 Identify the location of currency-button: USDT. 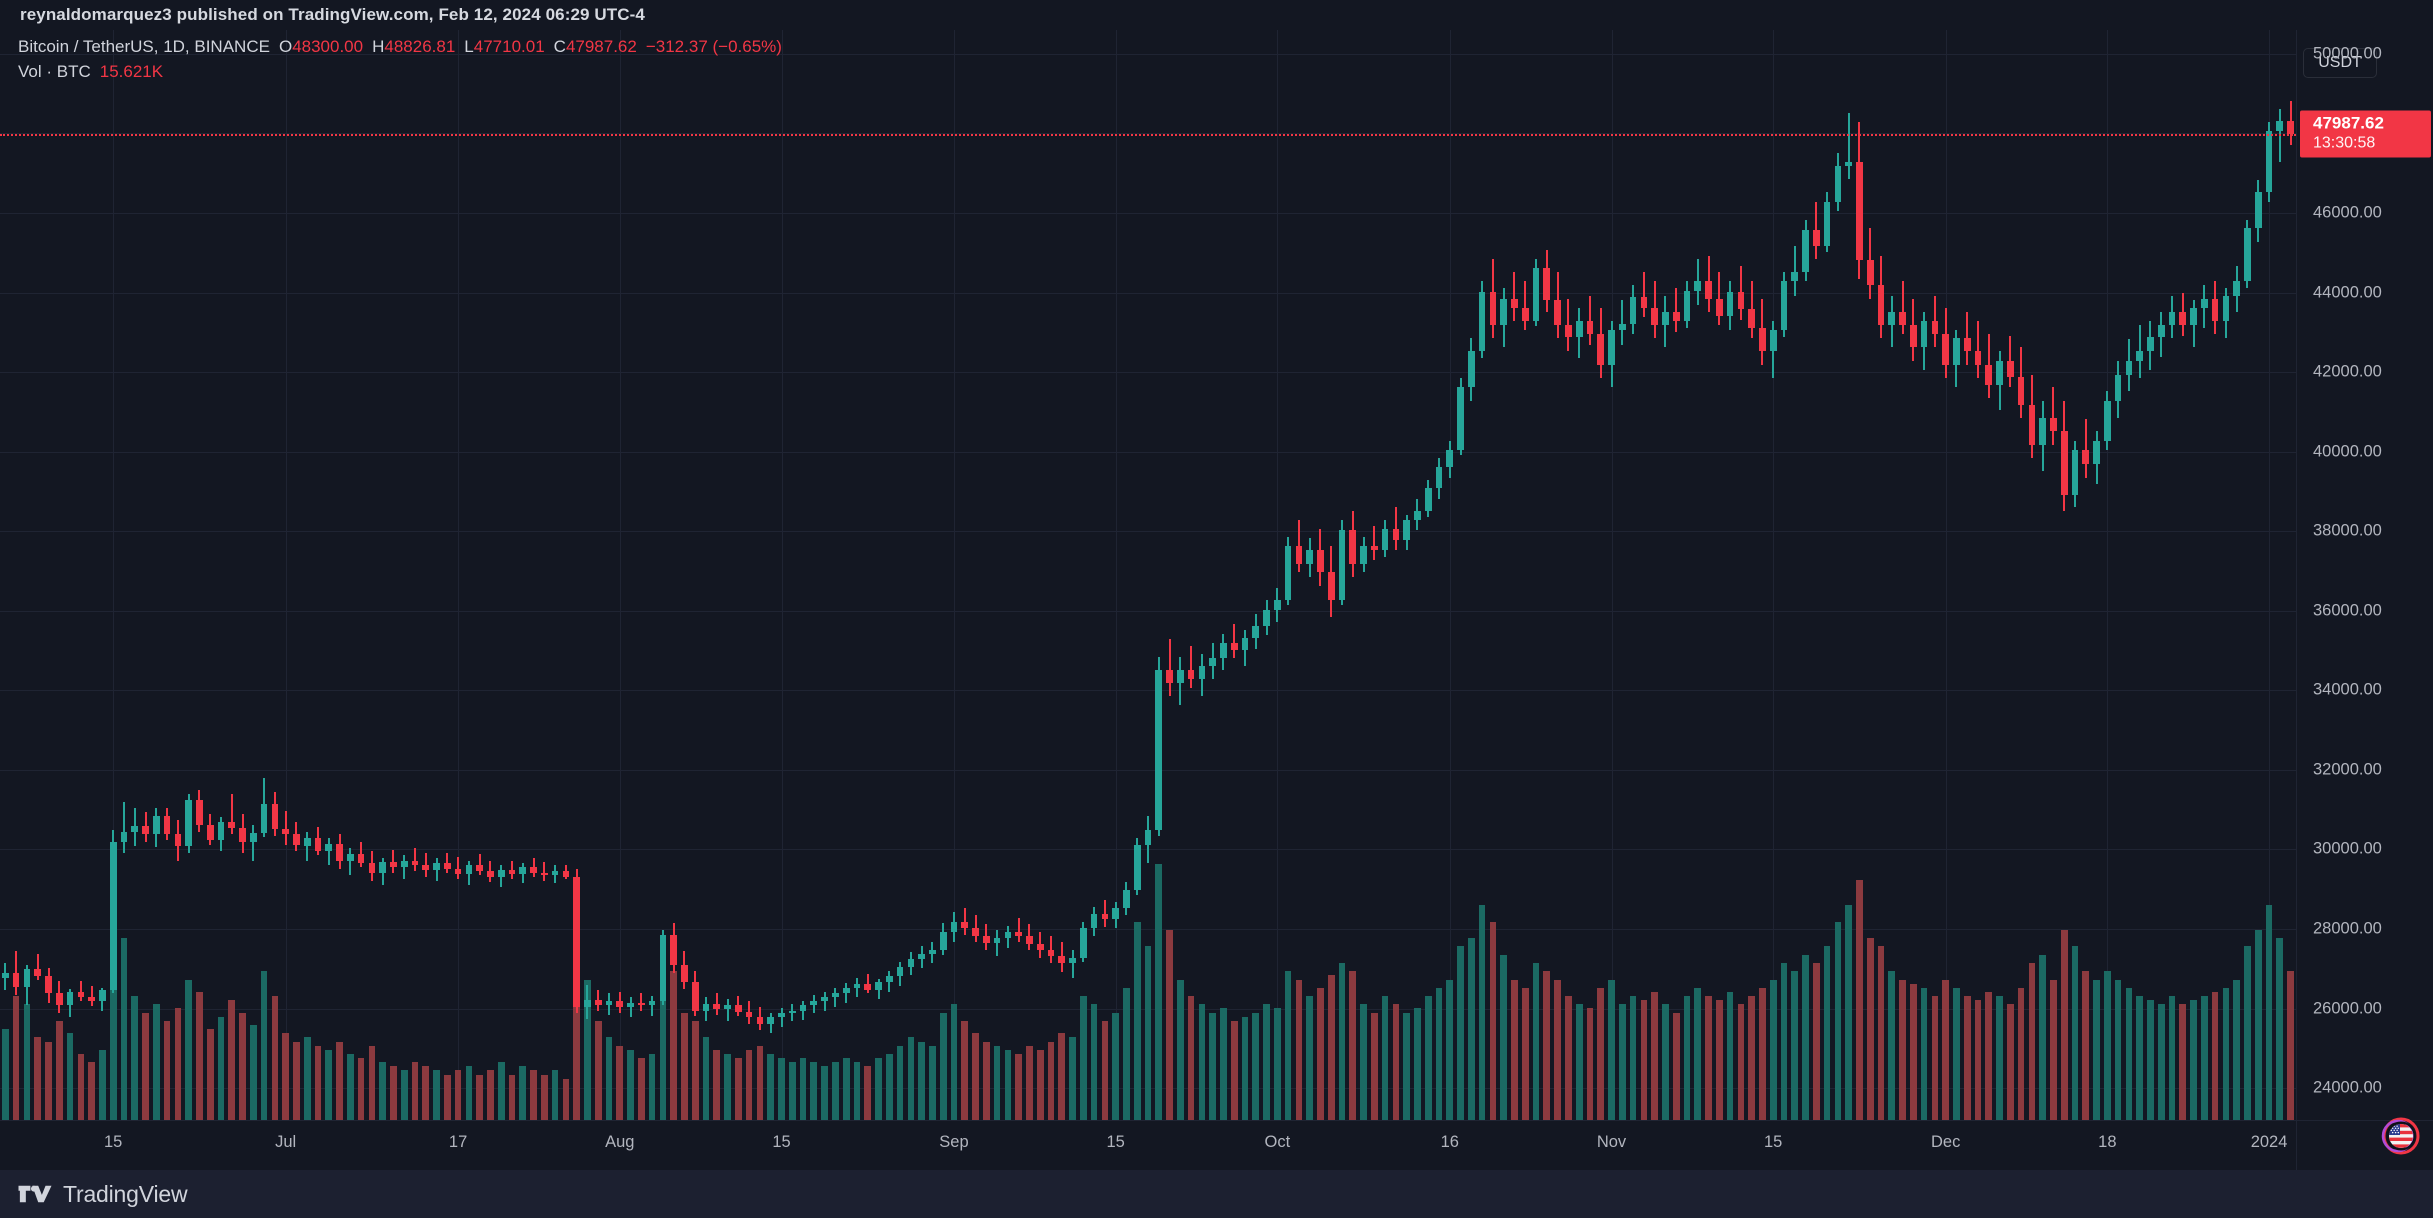
(2340, 63).